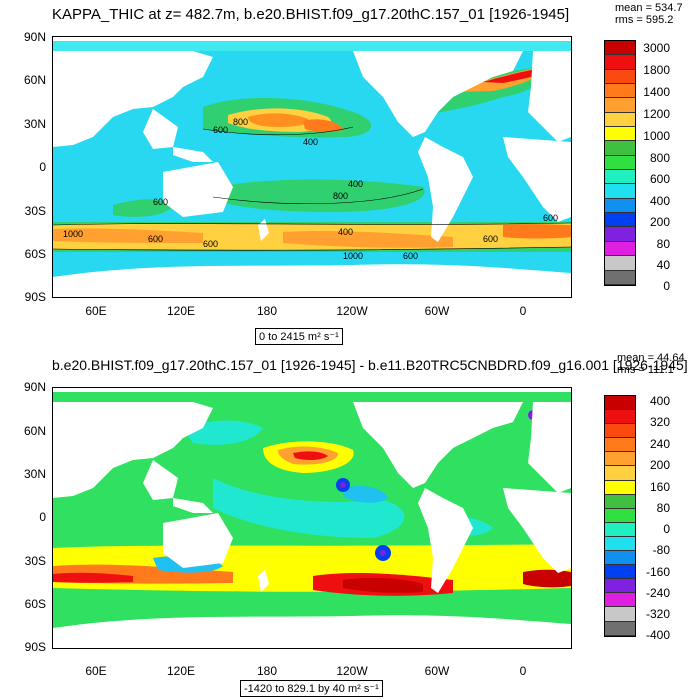  Describe the element at coordinates (657, 572) in the screenshot. I see `colorbar-label: -160` at that location.